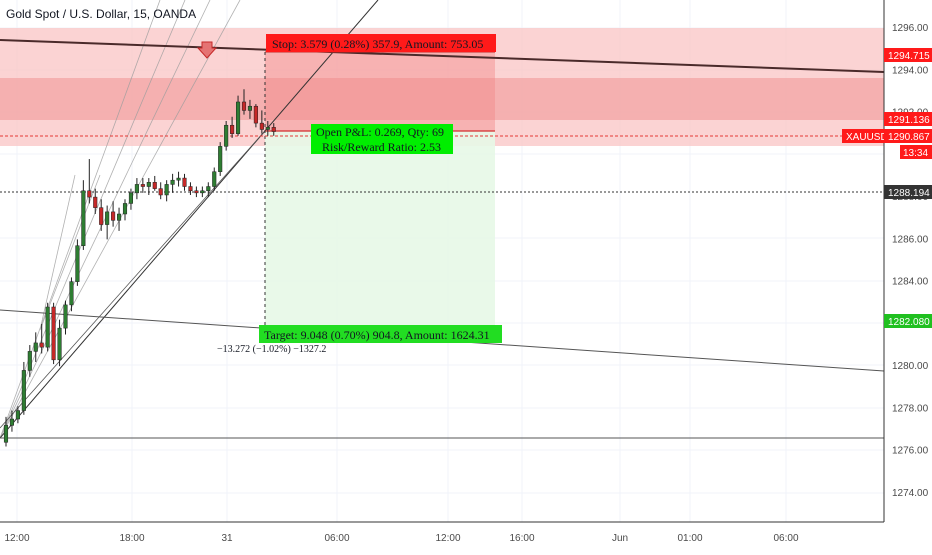  What do you see at coordinates (380, 91) in the screenshot?
I see `stop-loss-zone` at bounding box center [380, 91].